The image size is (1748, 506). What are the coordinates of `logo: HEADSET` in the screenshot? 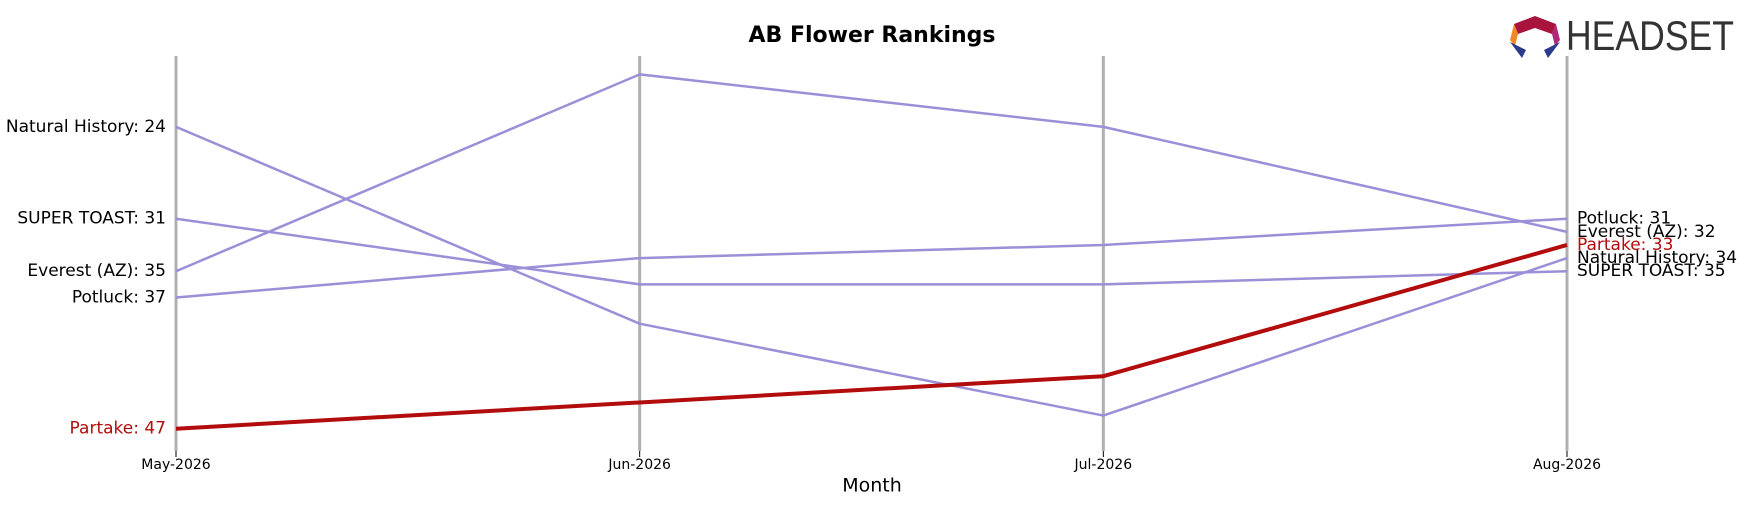 It's located at (1622, 35).